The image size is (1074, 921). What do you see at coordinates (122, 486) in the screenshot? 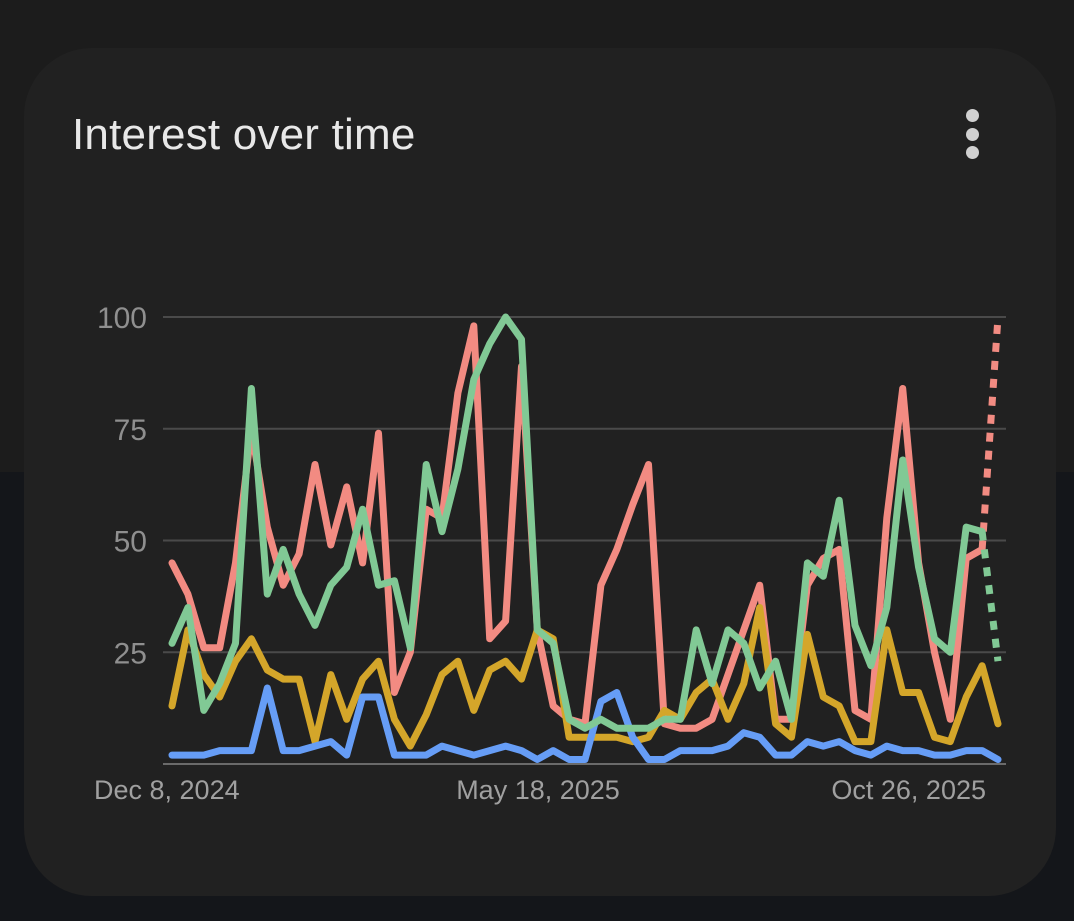
I see `y-axis-labels: 25 50 75 100` at bounding box center [122, 486].